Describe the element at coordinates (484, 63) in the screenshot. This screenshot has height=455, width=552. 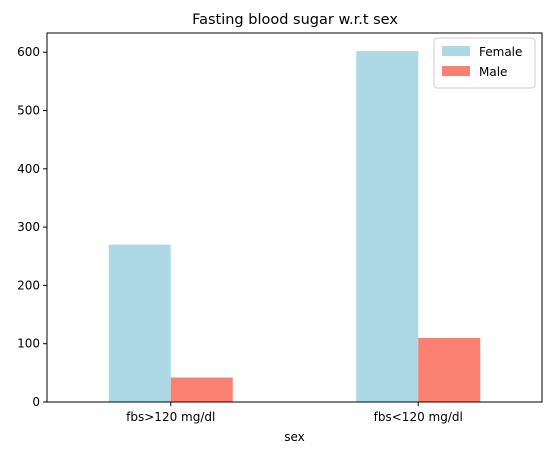
I see `legend: Female Male` at that location.